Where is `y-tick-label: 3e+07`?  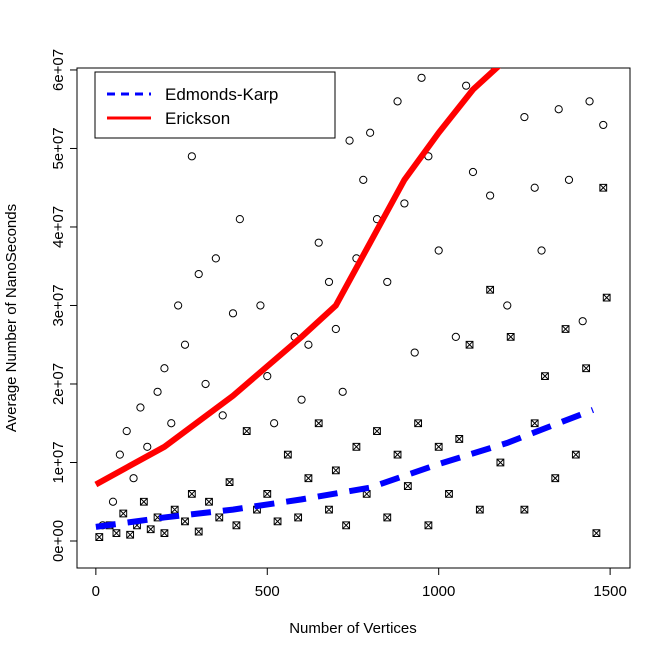 y-tick-label: 3e+07 is located at coordinates (58, 305).